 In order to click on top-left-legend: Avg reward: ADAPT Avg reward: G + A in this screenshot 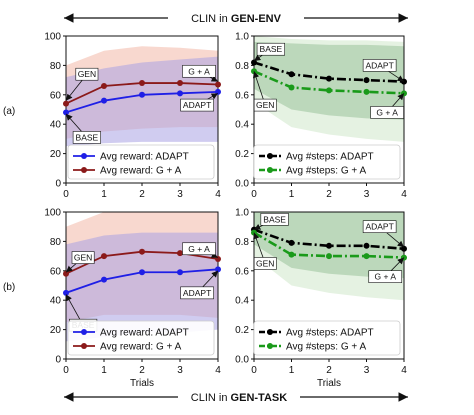, I will do `click(141, 162)`.